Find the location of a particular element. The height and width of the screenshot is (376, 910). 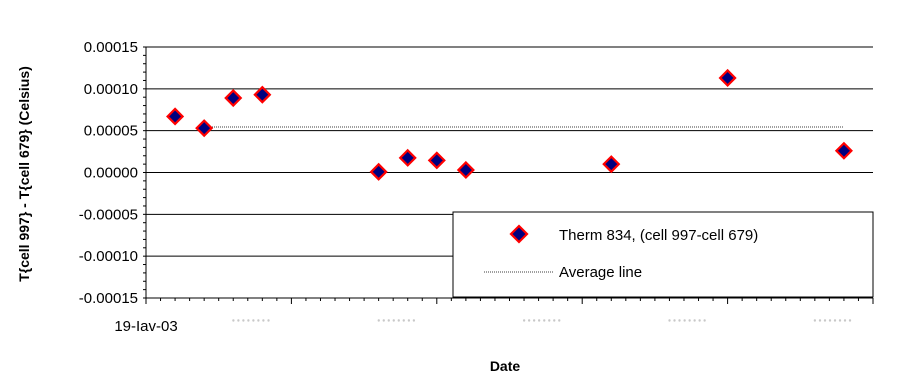

legend-box is located at coordinates (663, 254).